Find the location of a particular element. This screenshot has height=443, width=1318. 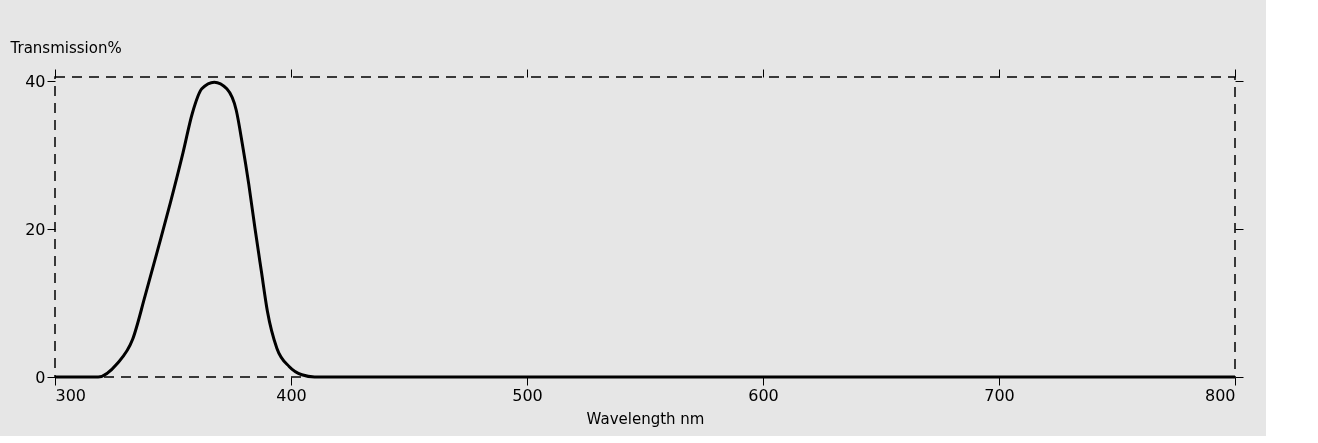

x-tick-label: 400 is located at coordinates (291, 395).